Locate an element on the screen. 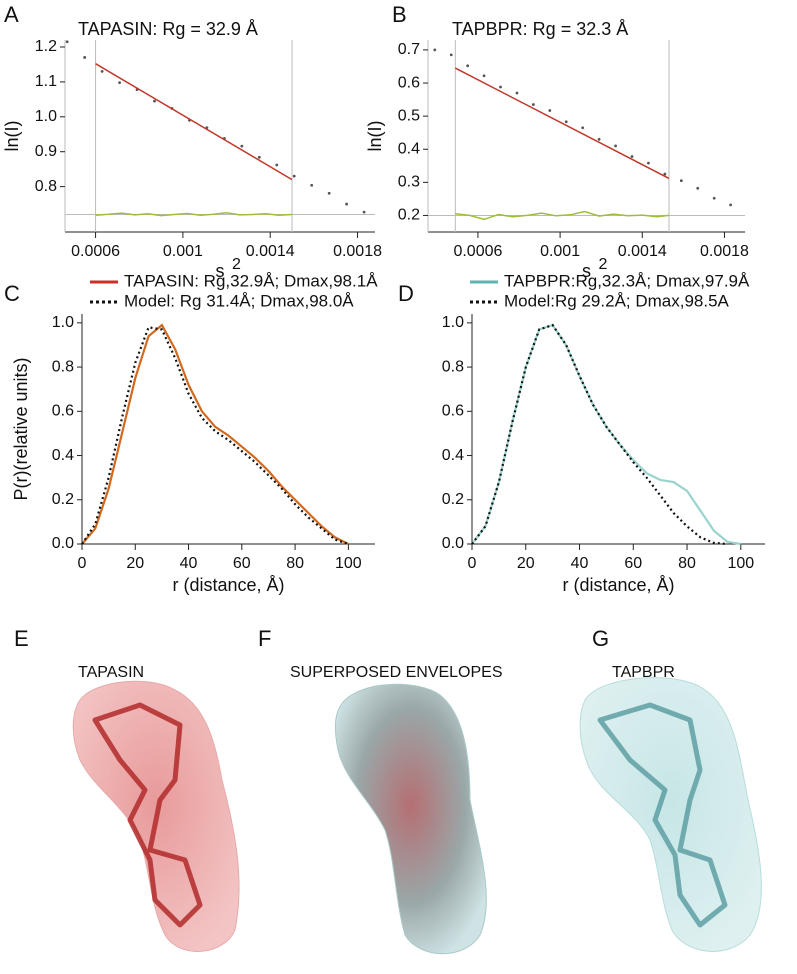  panel-letter: D is located at coordinates (406, 293).